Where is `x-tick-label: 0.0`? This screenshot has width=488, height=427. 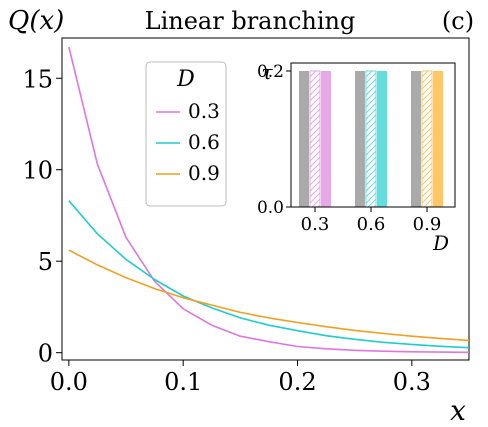 x-tick-label: 0.0 is located at coordinates (69, 382).